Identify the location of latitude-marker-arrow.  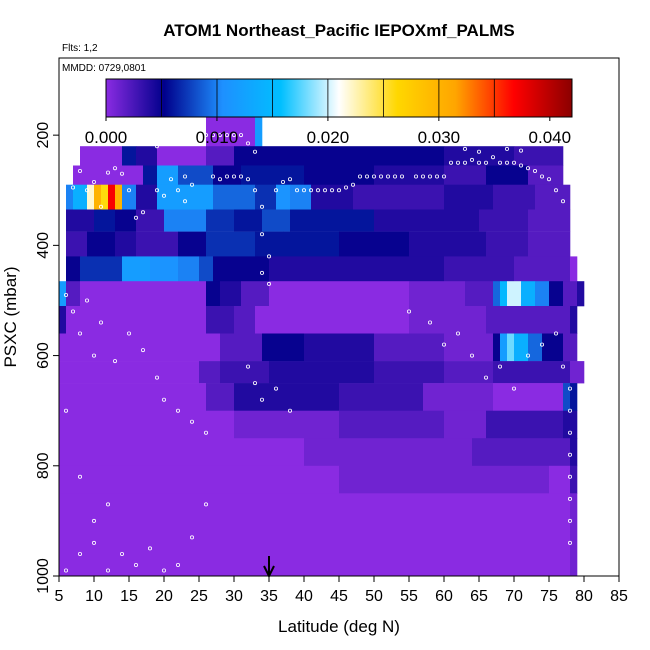
(269, 567).